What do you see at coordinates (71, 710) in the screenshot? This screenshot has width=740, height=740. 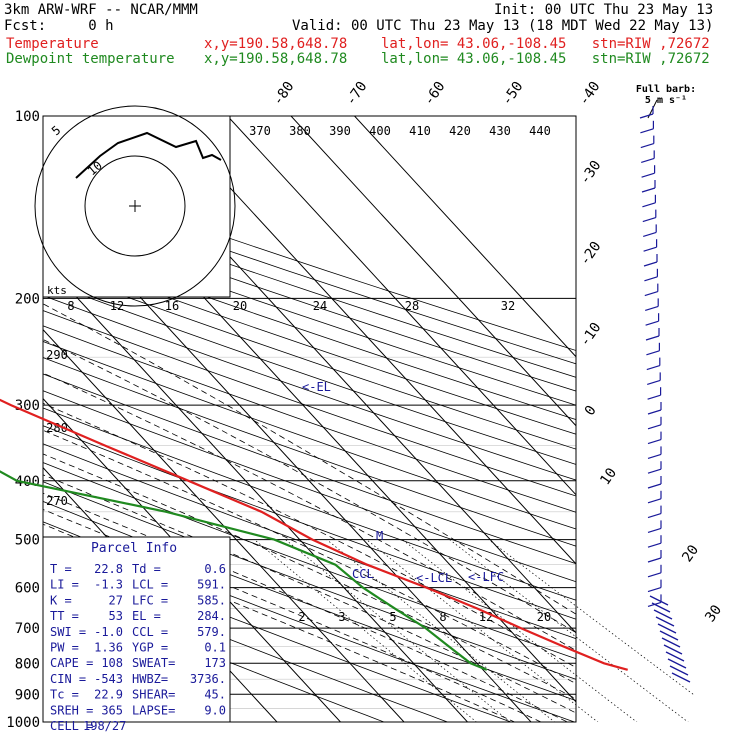 I see `parcel-info-label: SREH =` at bounding box center [71, 710].